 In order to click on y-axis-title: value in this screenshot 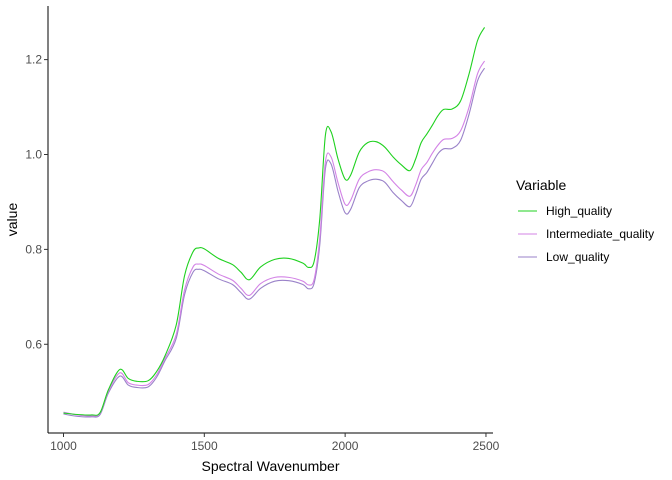, I will do `click(12, 220)`.